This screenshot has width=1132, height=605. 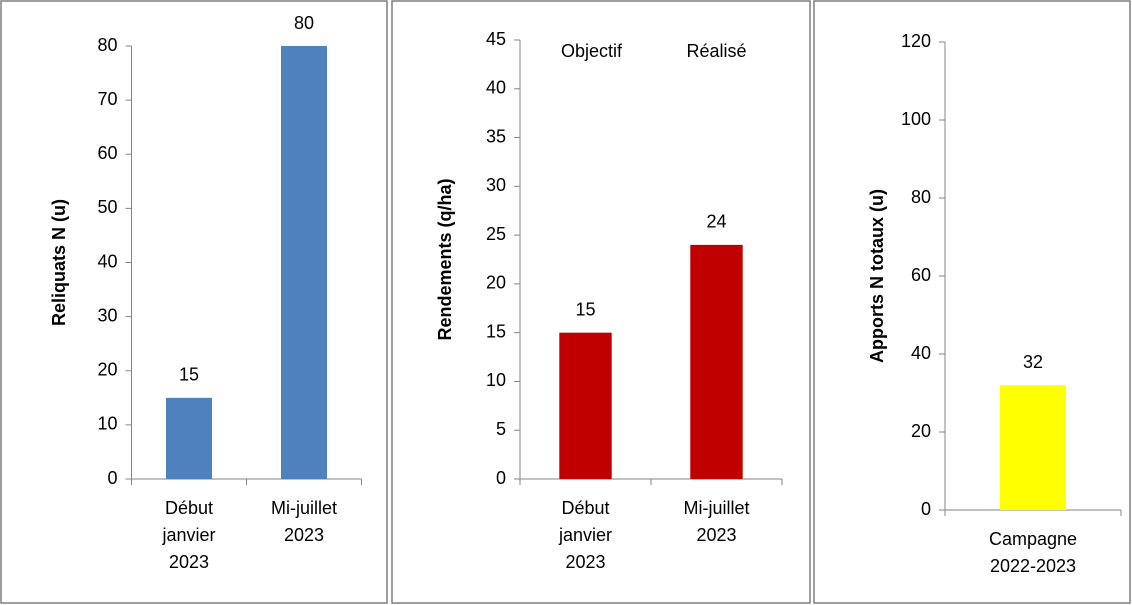 What do you see at coordinates (1033, 362) in the screenshot?
I see `value-label: 32` at bounding box center [1033, 362].